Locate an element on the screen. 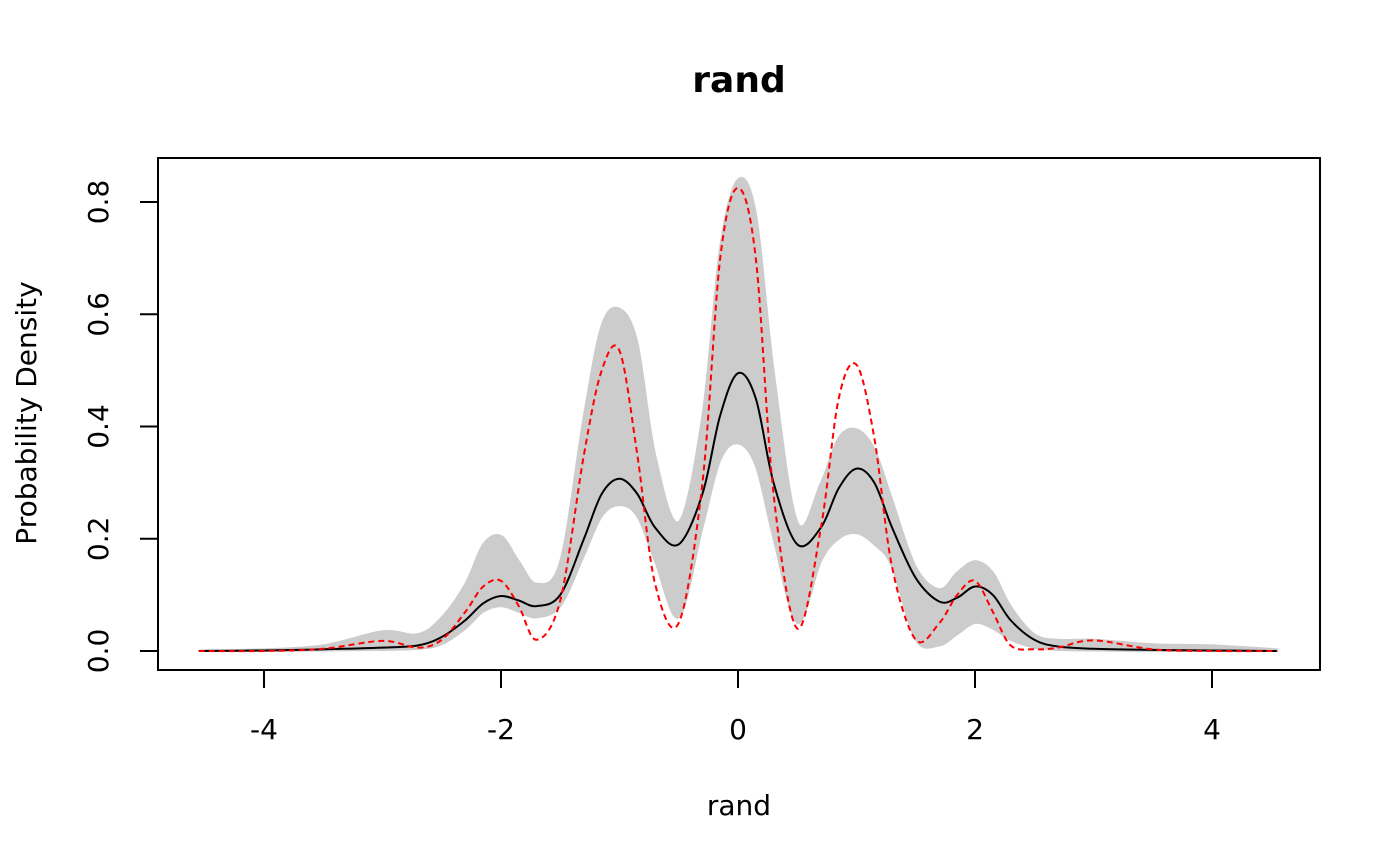 This screenshot has width=1400, height=866. x-axis: -4 -2 0 2 4 is located at coordinates (735, 707).